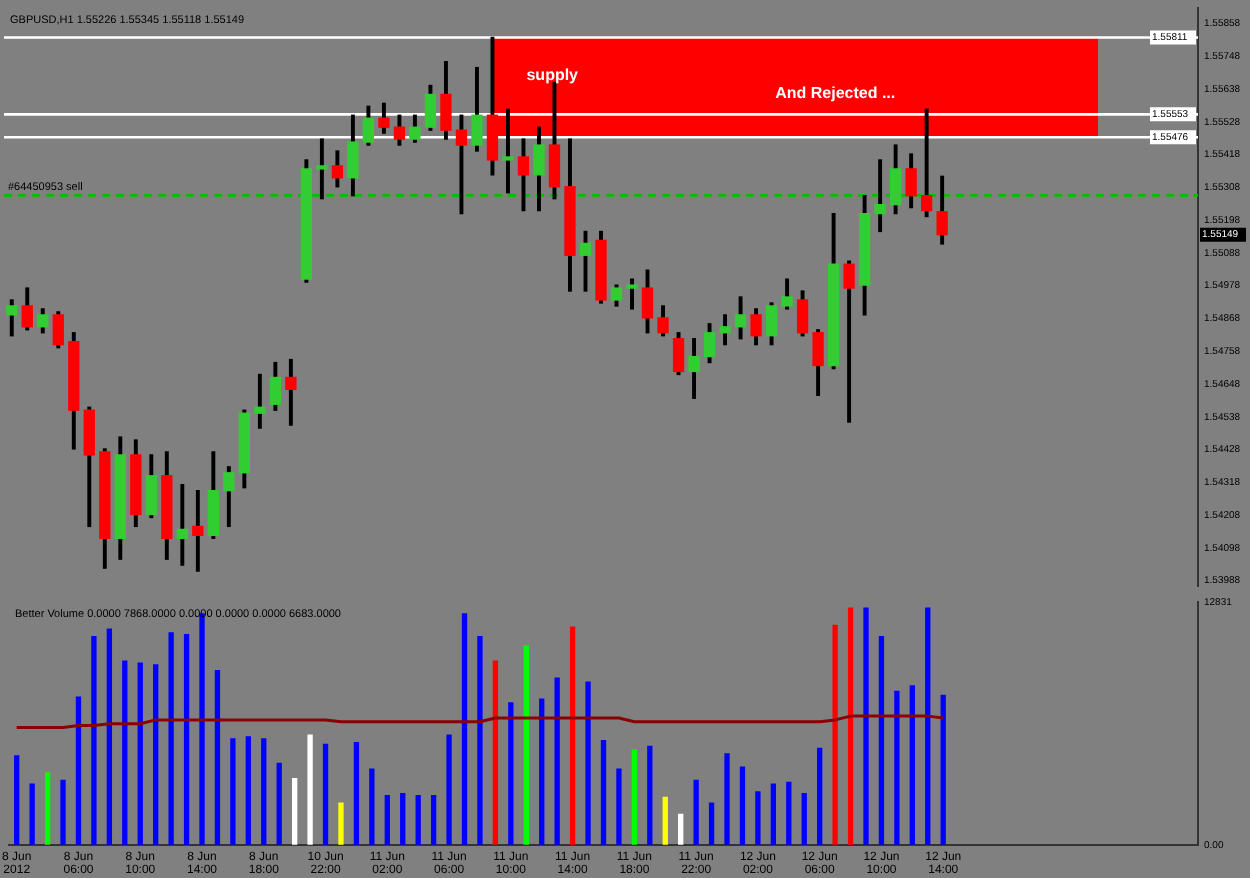 This screenshot has width=1250, height=878. Describe the element at coordinates (553, 74) in the screenshot. I see `band-label: supply` at that location.